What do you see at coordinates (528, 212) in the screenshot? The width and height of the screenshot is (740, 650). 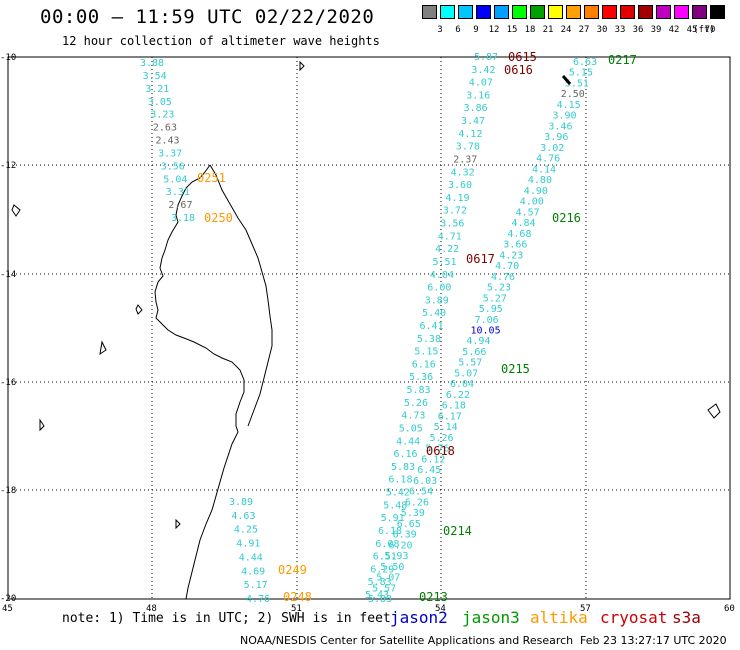 I see `wave-height-value: 4.57` at bounding box center [528, 212].